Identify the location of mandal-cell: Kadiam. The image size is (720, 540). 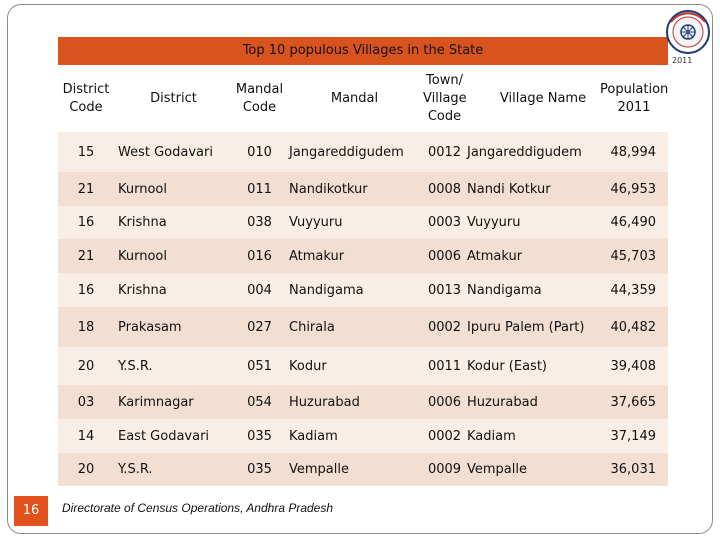
(313, 436).